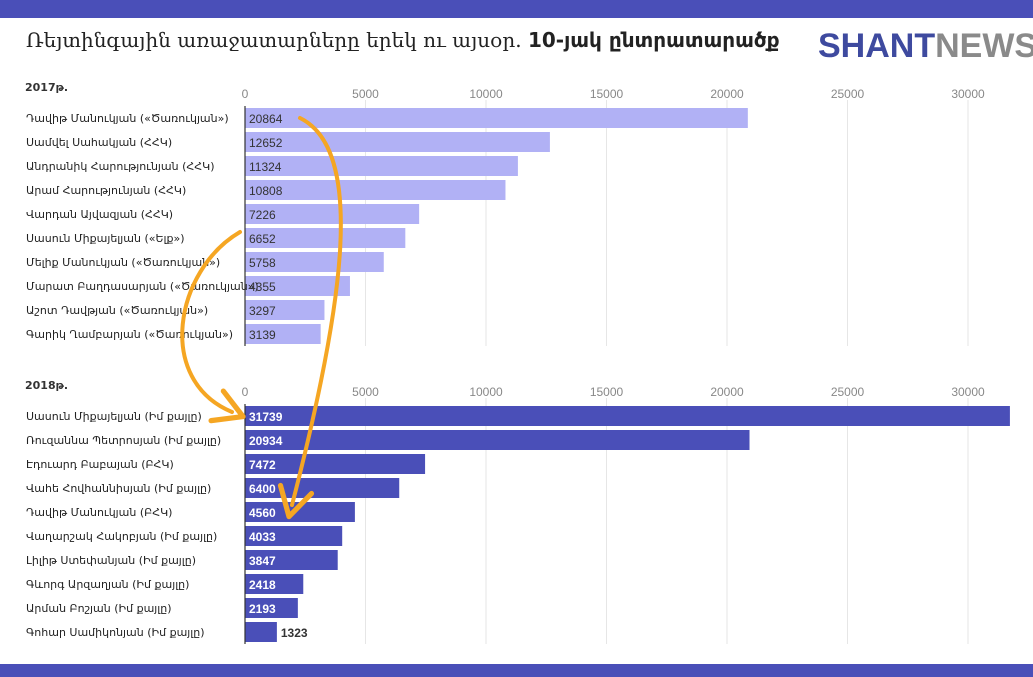 The image size is (1033, 677). I want to click on category-label-2017-5: Վարդան Այվազյան (ՀՀԿ), so click(99, 214).